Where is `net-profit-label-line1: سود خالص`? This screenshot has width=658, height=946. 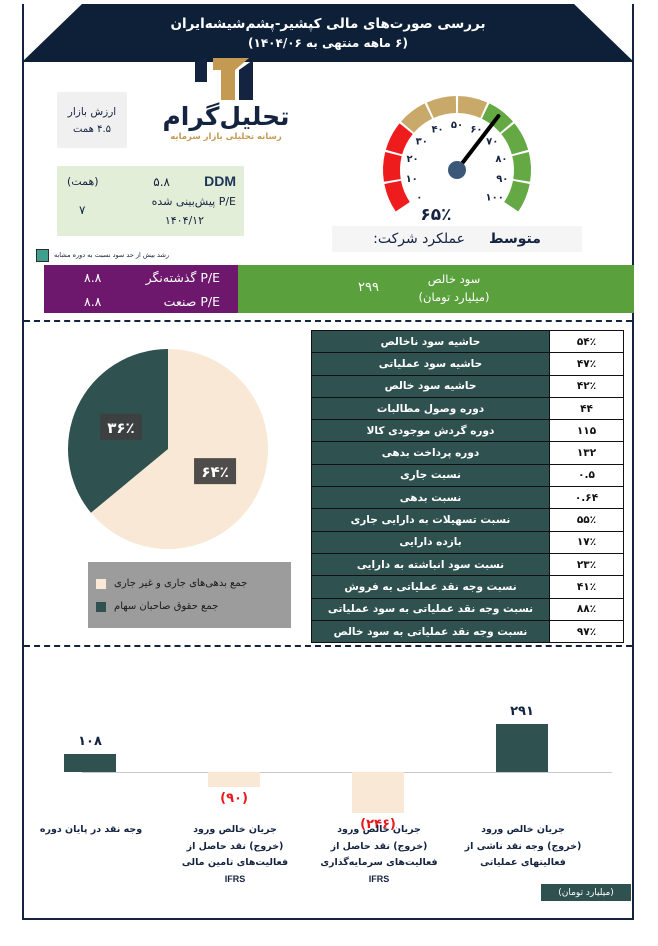
net-profit-label-line1: سود خالص is located at coordinates (454, 279).